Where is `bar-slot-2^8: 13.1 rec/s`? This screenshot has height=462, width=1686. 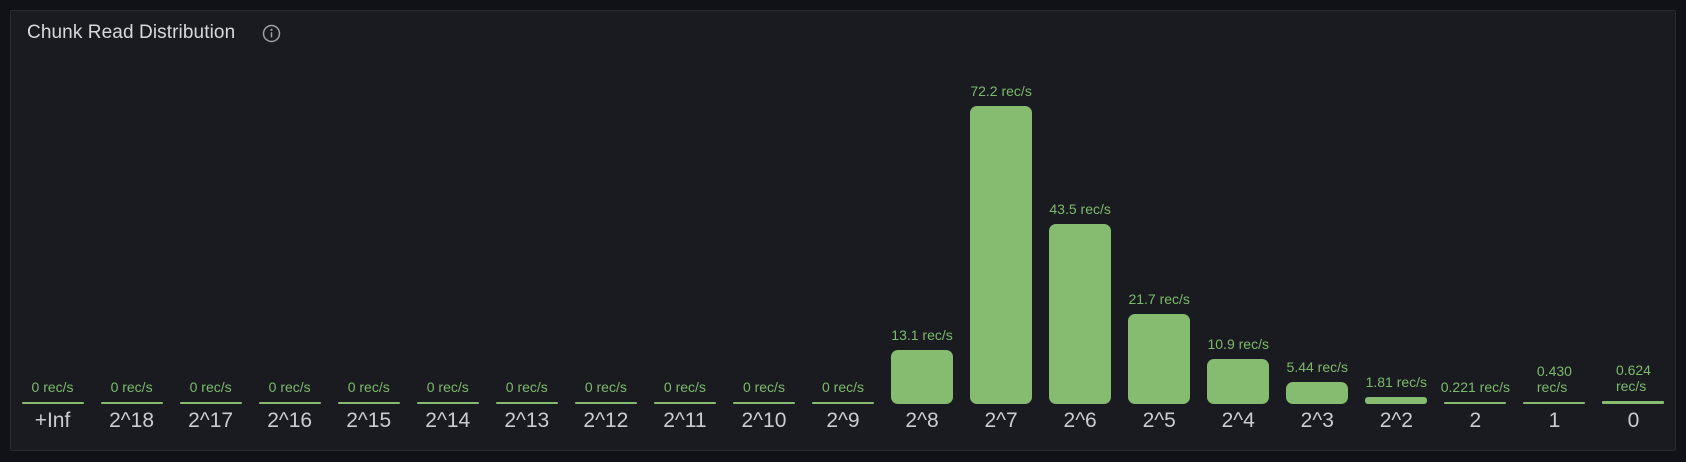 bar-slot-2^8: 13.1 rec/s is located at coordinates (922, 365).